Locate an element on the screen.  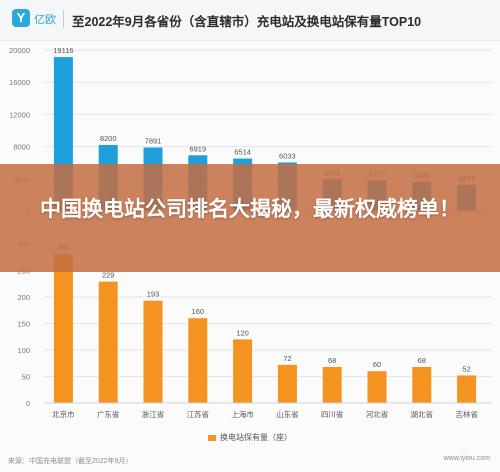
legend-swap: 换电站保有量（座） is located at coordinates (250, 437).